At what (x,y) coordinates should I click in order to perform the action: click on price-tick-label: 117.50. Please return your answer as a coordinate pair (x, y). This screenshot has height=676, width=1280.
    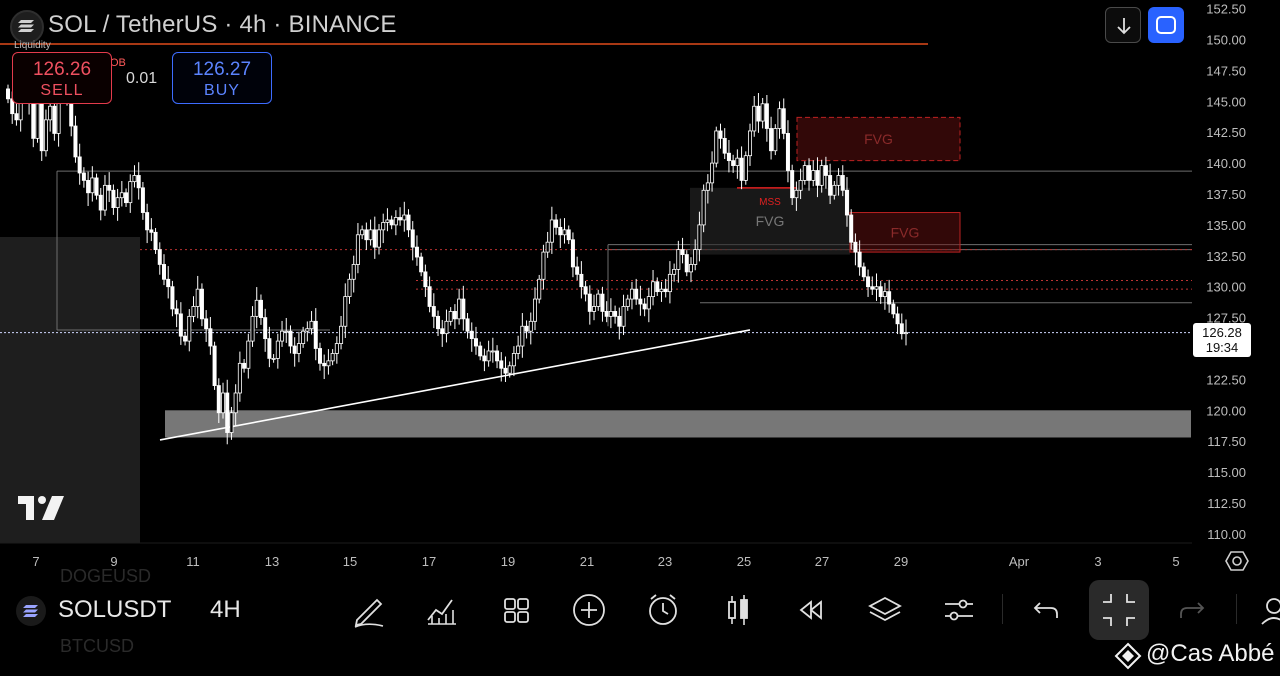
    Looking at the image, I should click on (1226, 441).